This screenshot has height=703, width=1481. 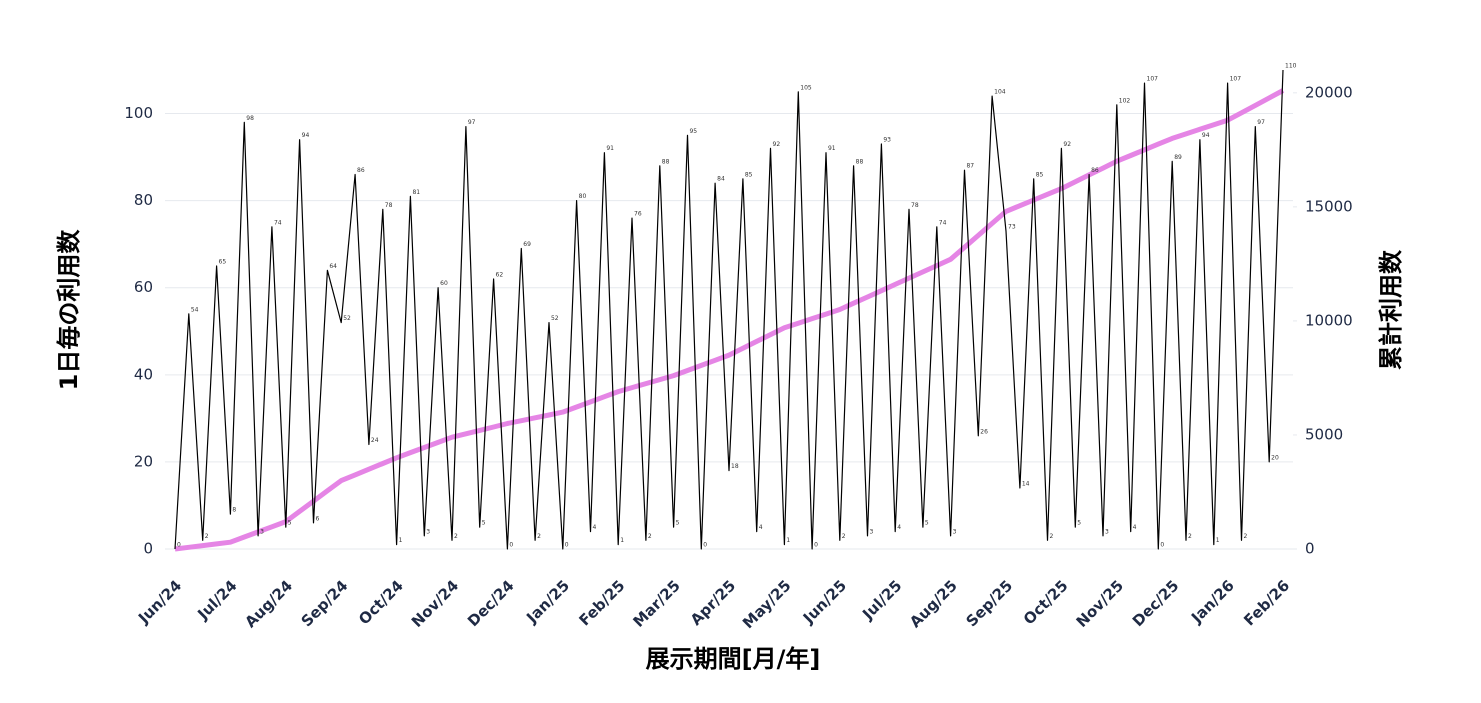 What do you see at coordinates (1000, 92) in the screenshot?
I see `data-label: 104` at bounding box center [1000, 92].